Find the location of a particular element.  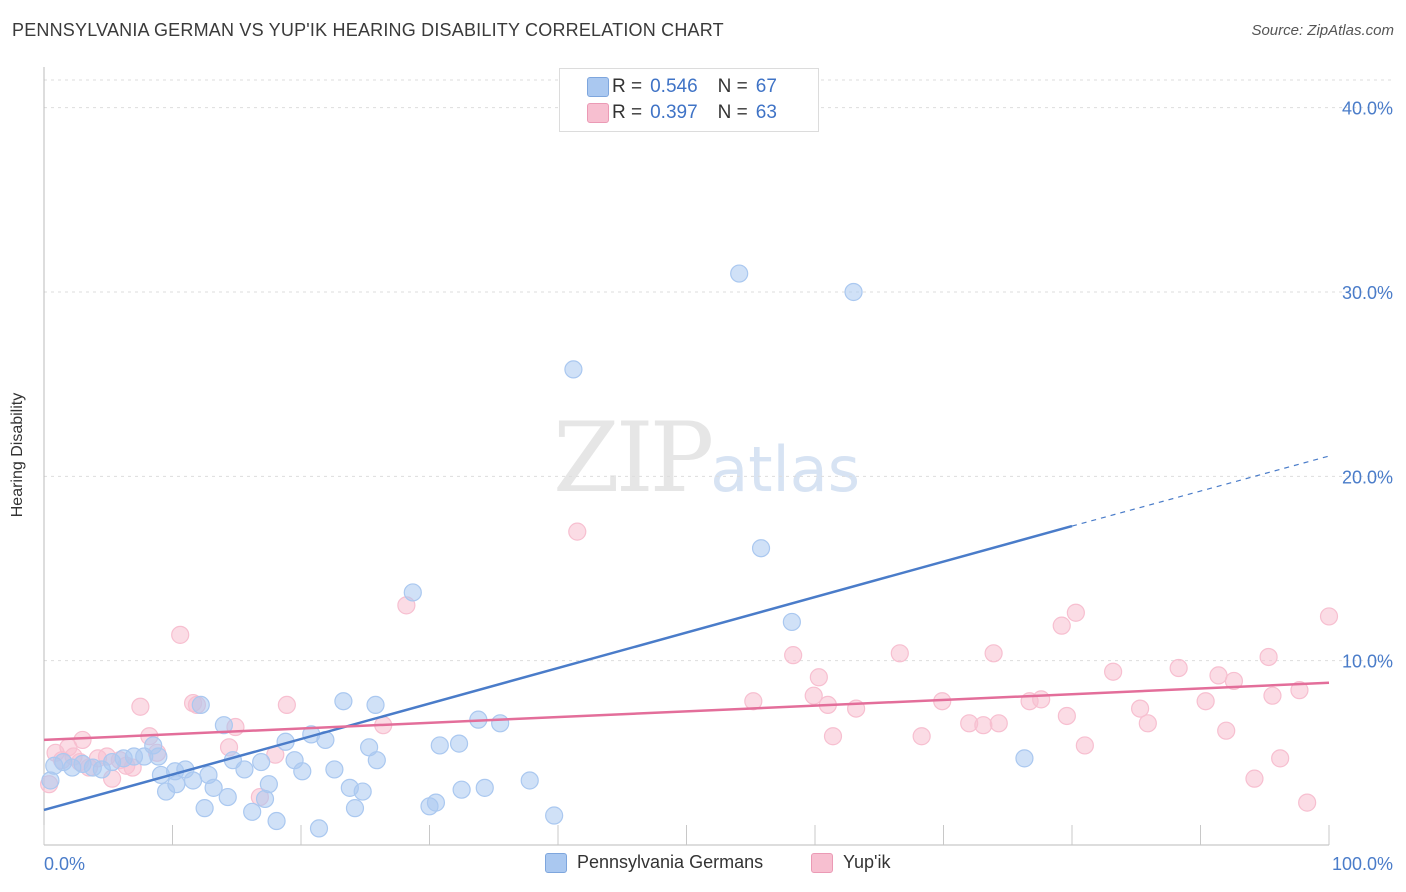

legend-n-value: 63 is located at coordinates (766, 112).